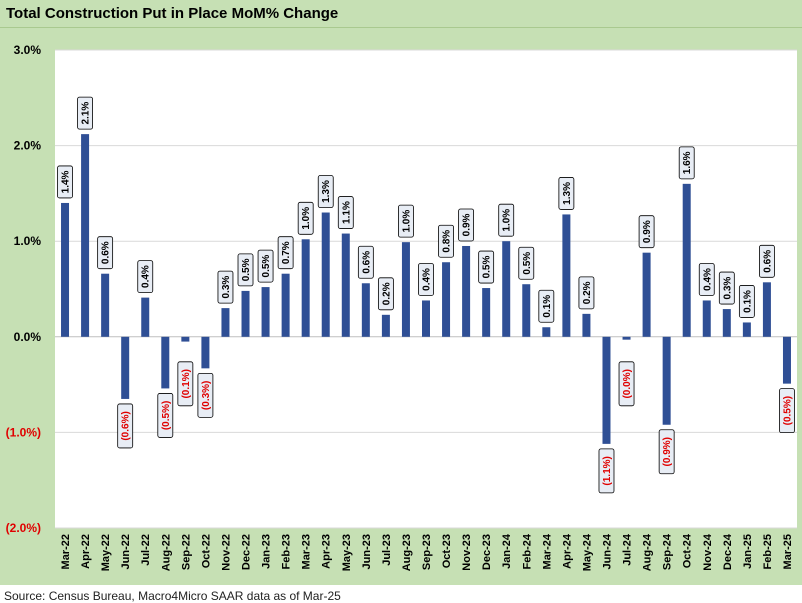  I want to click on x-tick-label: Apr-23, so click(327, 551).